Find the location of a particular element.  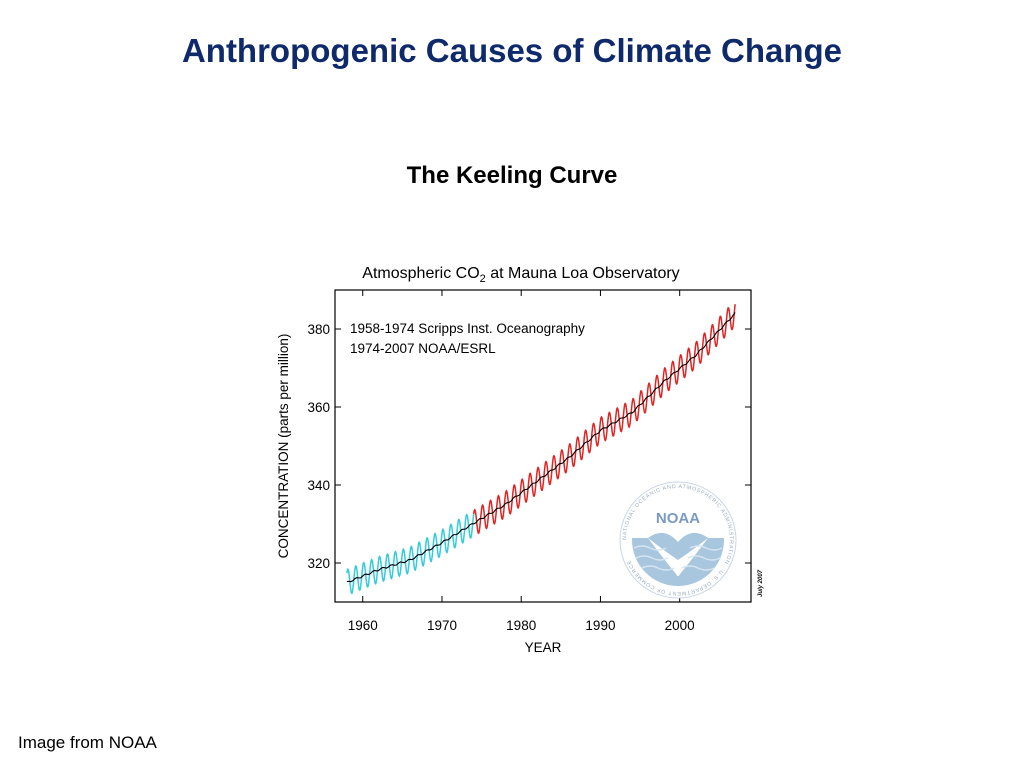

x-tick-label: 1990 is located at coordinates (600, 625).